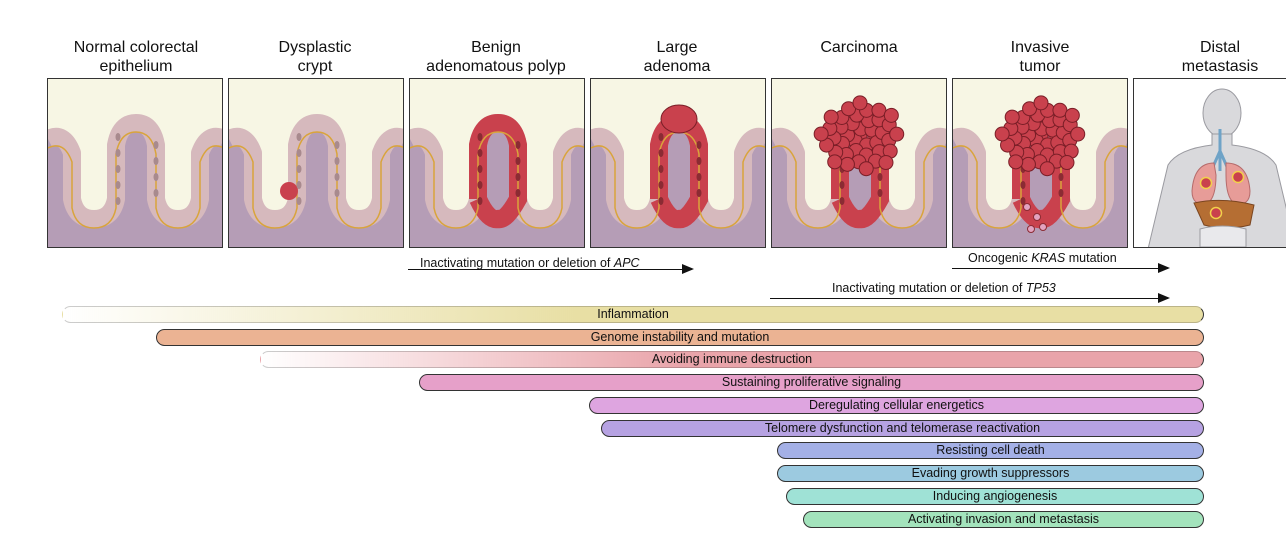 The height and width of the screenshot is (542, 1286). Describe the element at coordinates (680, 337) in the screenshot. I see `hallmark-bar-genome-instability: Genome instability and mutation` at that location.